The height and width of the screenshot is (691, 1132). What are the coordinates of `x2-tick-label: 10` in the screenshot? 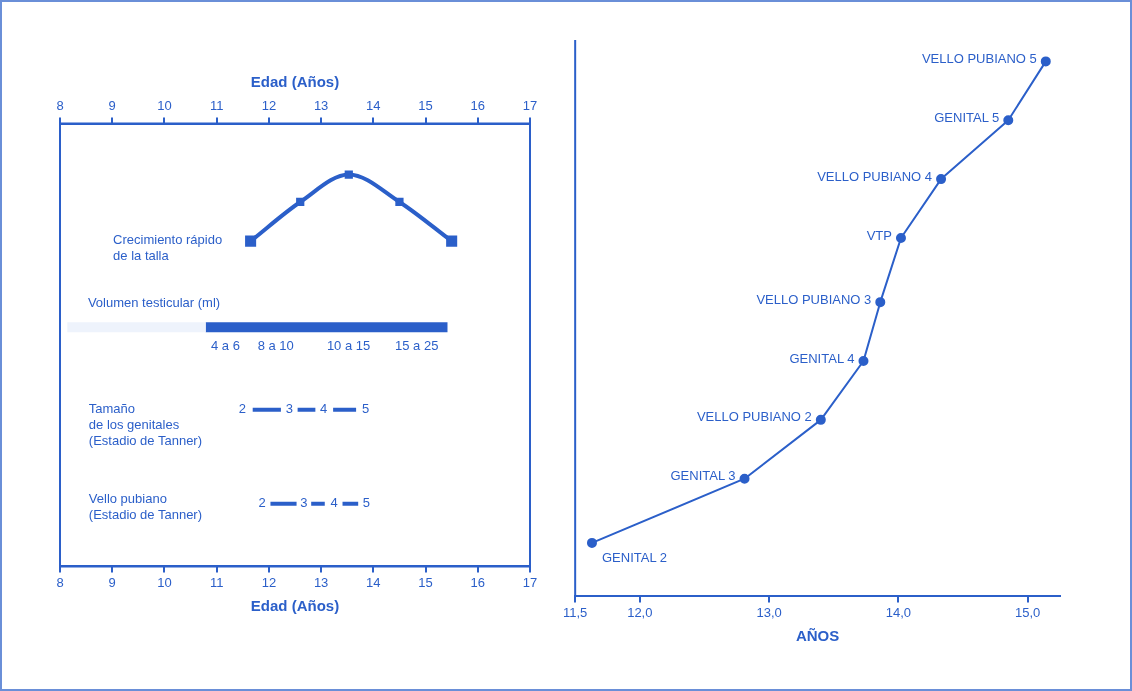 It's located at (164, 106).